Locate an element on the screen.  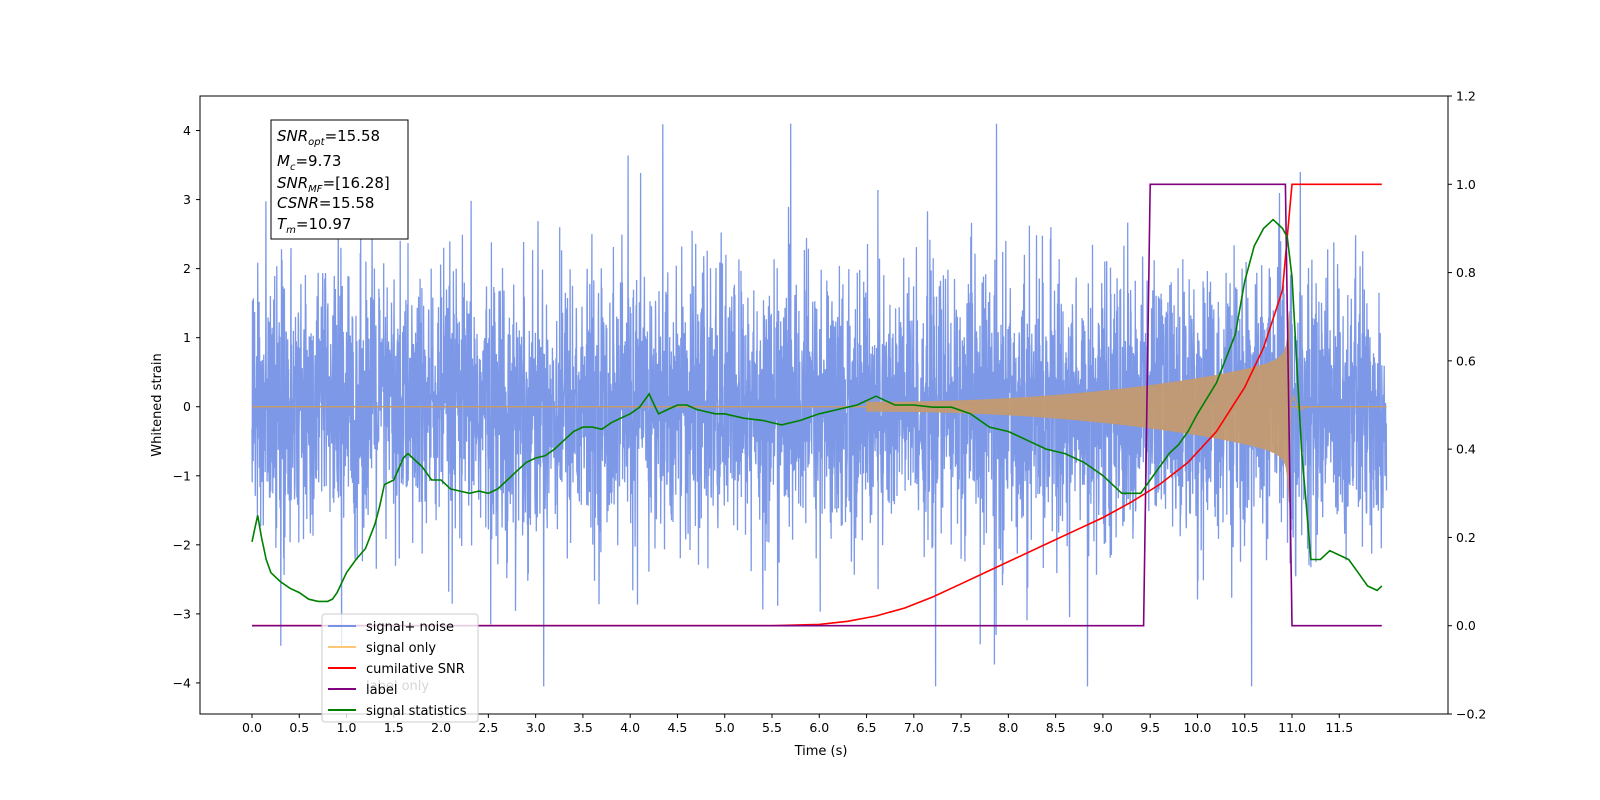
x-tick-label: 2.5 is located at coordinates (488, 727).